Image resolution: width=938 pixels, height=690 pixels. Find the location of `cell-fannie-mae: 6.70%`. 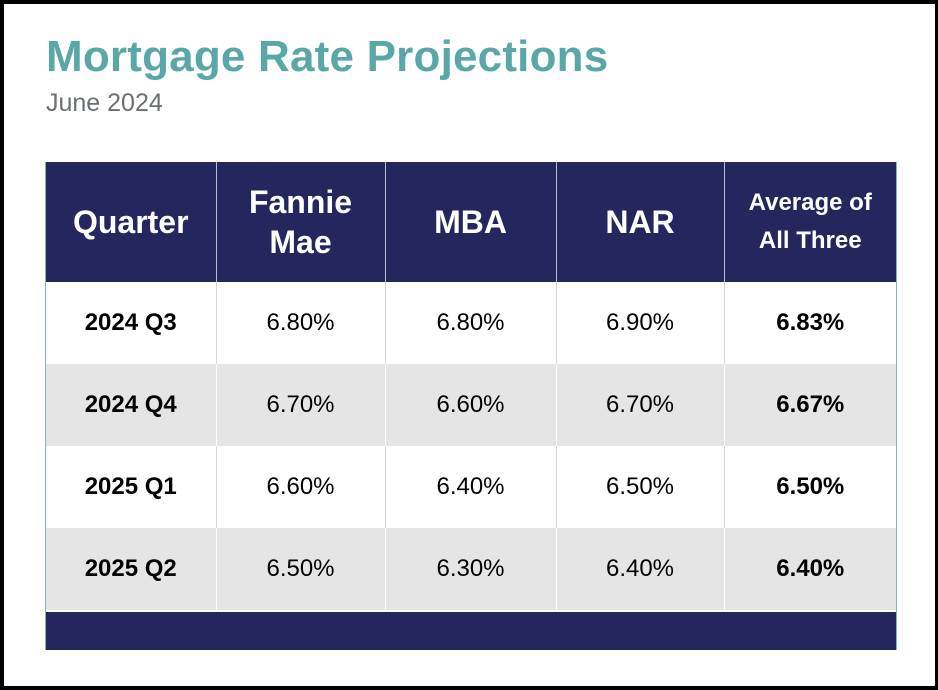

cell-fannie-mae: 6.70% is located at coordinates (301, 405).